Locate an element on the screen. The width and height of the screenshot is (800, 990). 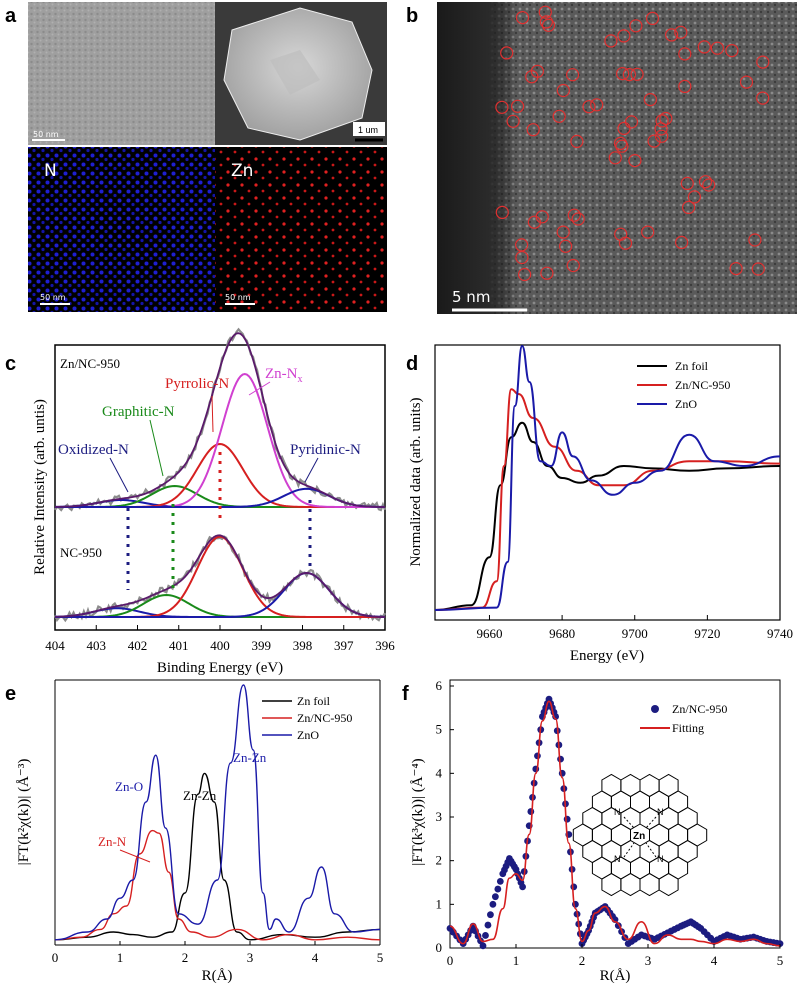
d-xlabel: Energy (eV) is located at coordinates (607, 656).